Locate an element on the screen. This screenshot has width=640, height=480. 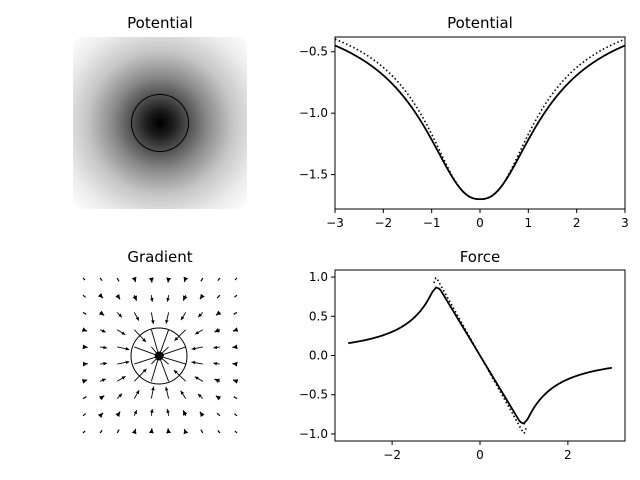
potential-xtick-label: −1 is located at coordinates (432, 223).